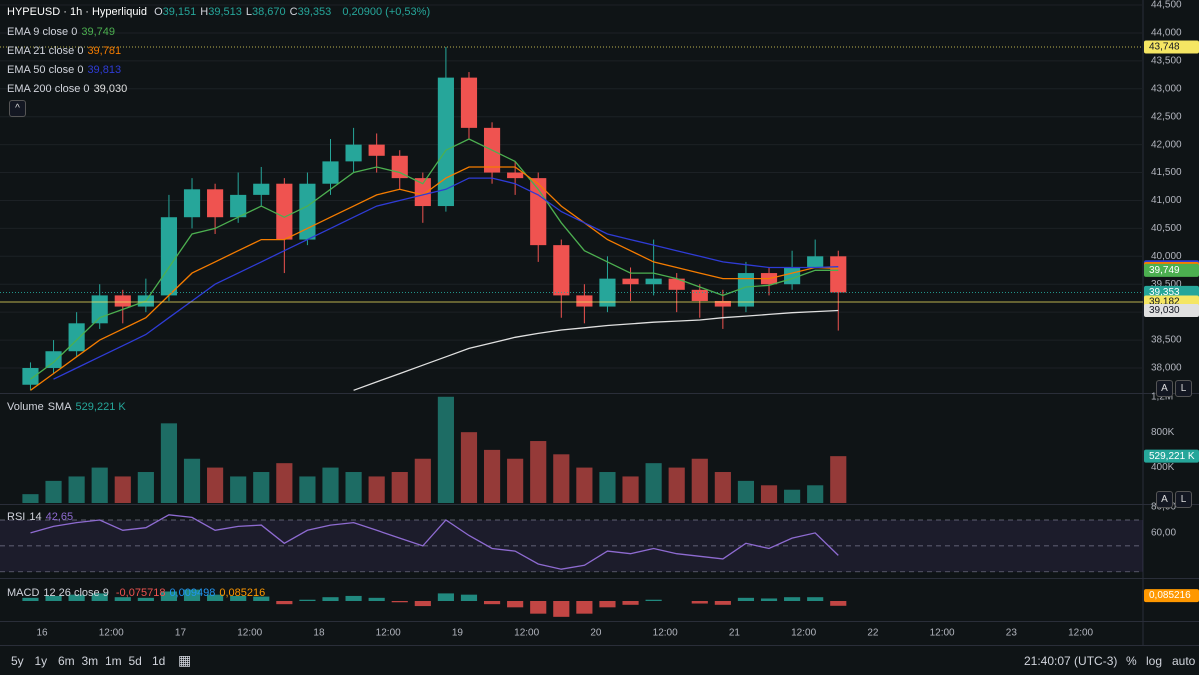 This screenshot has width=1199, height=675. I want to click on ohlc-value: 39,151, so click(179, 12).